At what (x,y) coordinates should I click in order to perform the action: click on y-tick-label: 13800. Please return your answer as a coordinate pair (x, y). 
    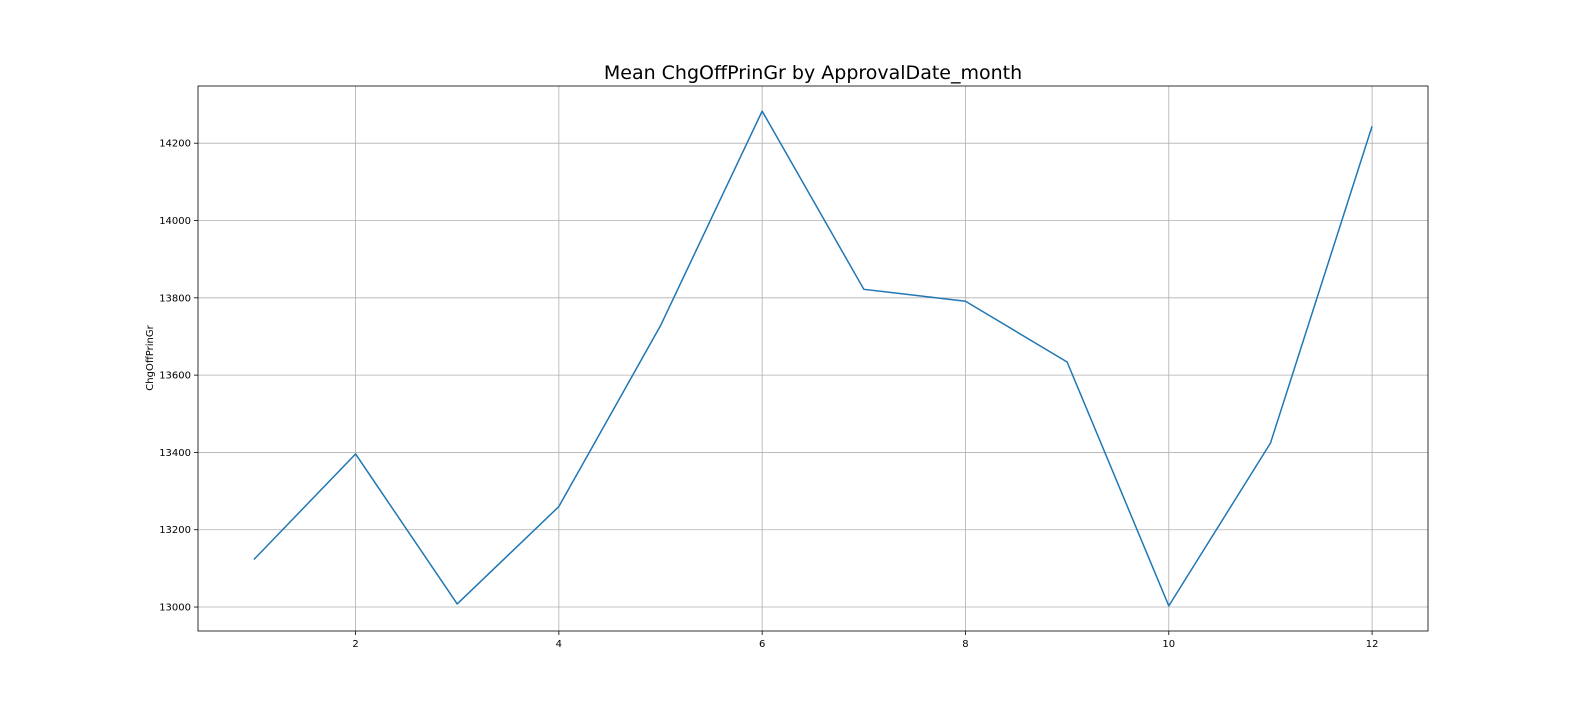
    Looking at the image, I should click on (175, 298).